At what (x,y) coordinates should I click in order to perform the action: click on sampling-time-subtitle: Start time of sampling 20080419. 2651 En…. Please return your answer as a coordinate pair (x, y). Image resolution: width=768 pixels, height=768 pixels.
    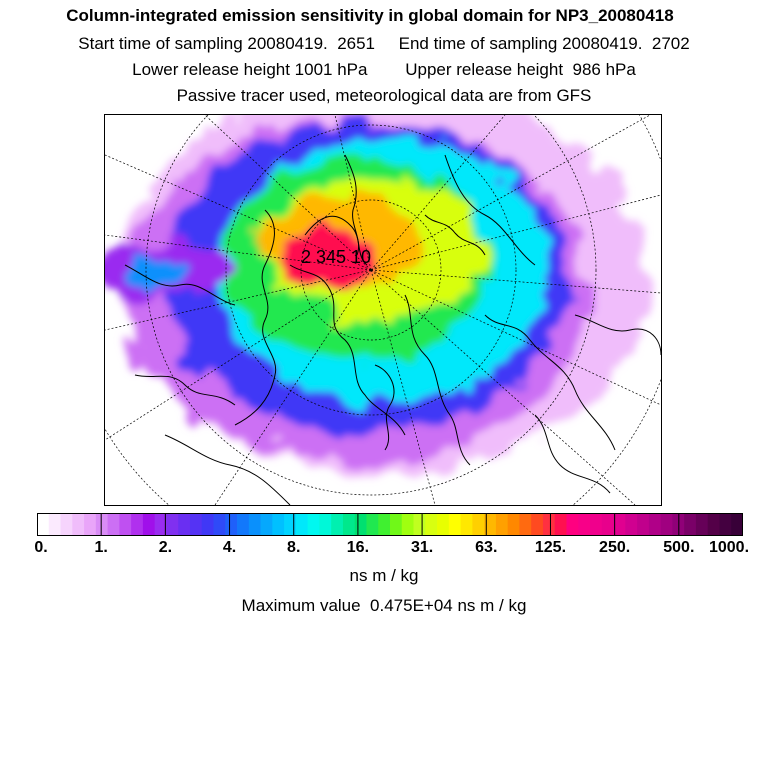
    Looking at the image, I should click on (384, 43).